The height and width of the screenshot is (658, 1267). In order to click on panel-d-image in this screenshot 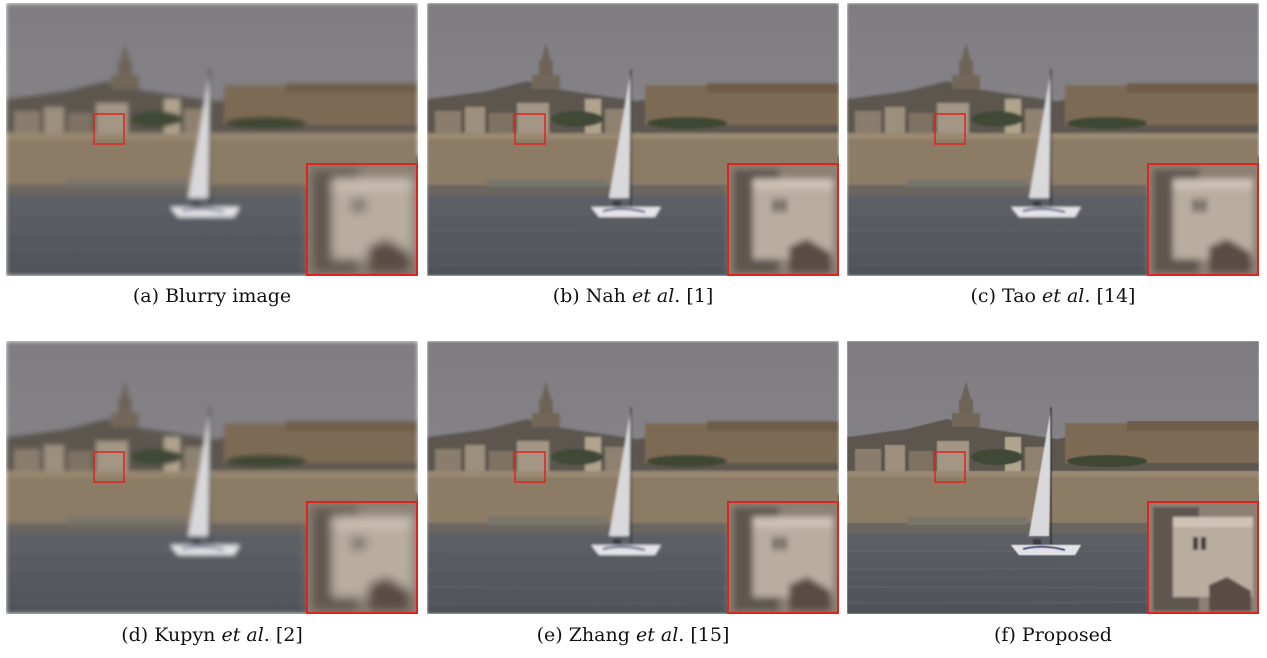, I will do `click(212, 477)`.